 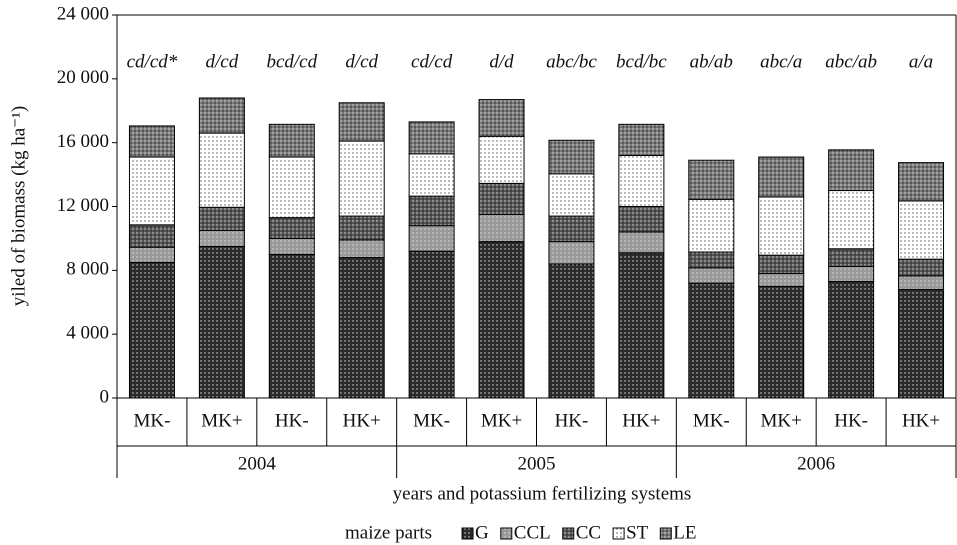 What do you see at coordinates (152, 61) in the screenshot?
I see `annotation: cd/cd*` at bounding box center [152, 61].